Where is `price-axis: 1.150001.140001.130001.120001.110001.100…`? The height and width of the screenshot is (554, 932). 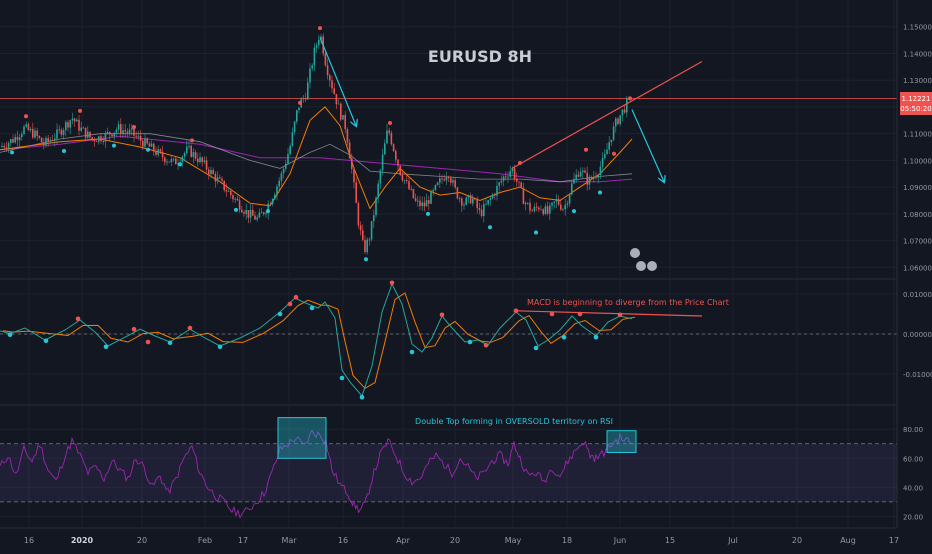 price-axis: 1.150001.140001.130001.120001.110001.100… is located at coordinates (914, 275).